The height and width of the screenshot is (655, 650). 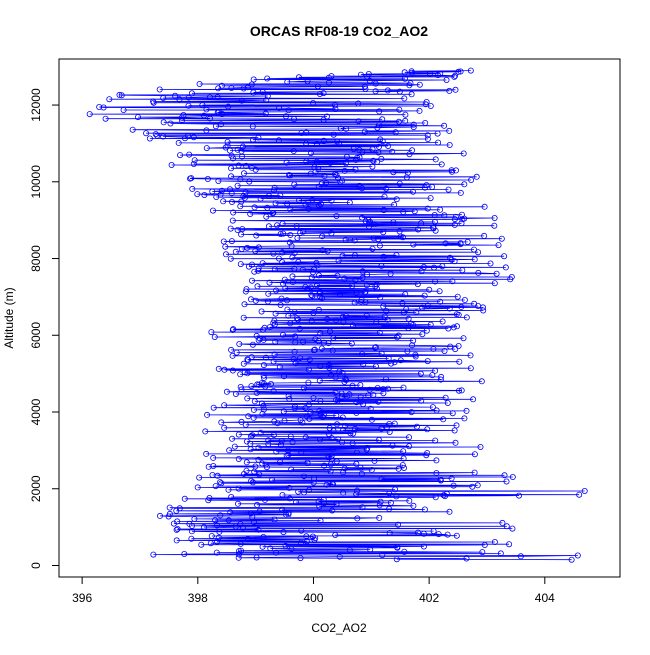 I want to click on x-tick-label-0: 396, so click(x=82, y=598).